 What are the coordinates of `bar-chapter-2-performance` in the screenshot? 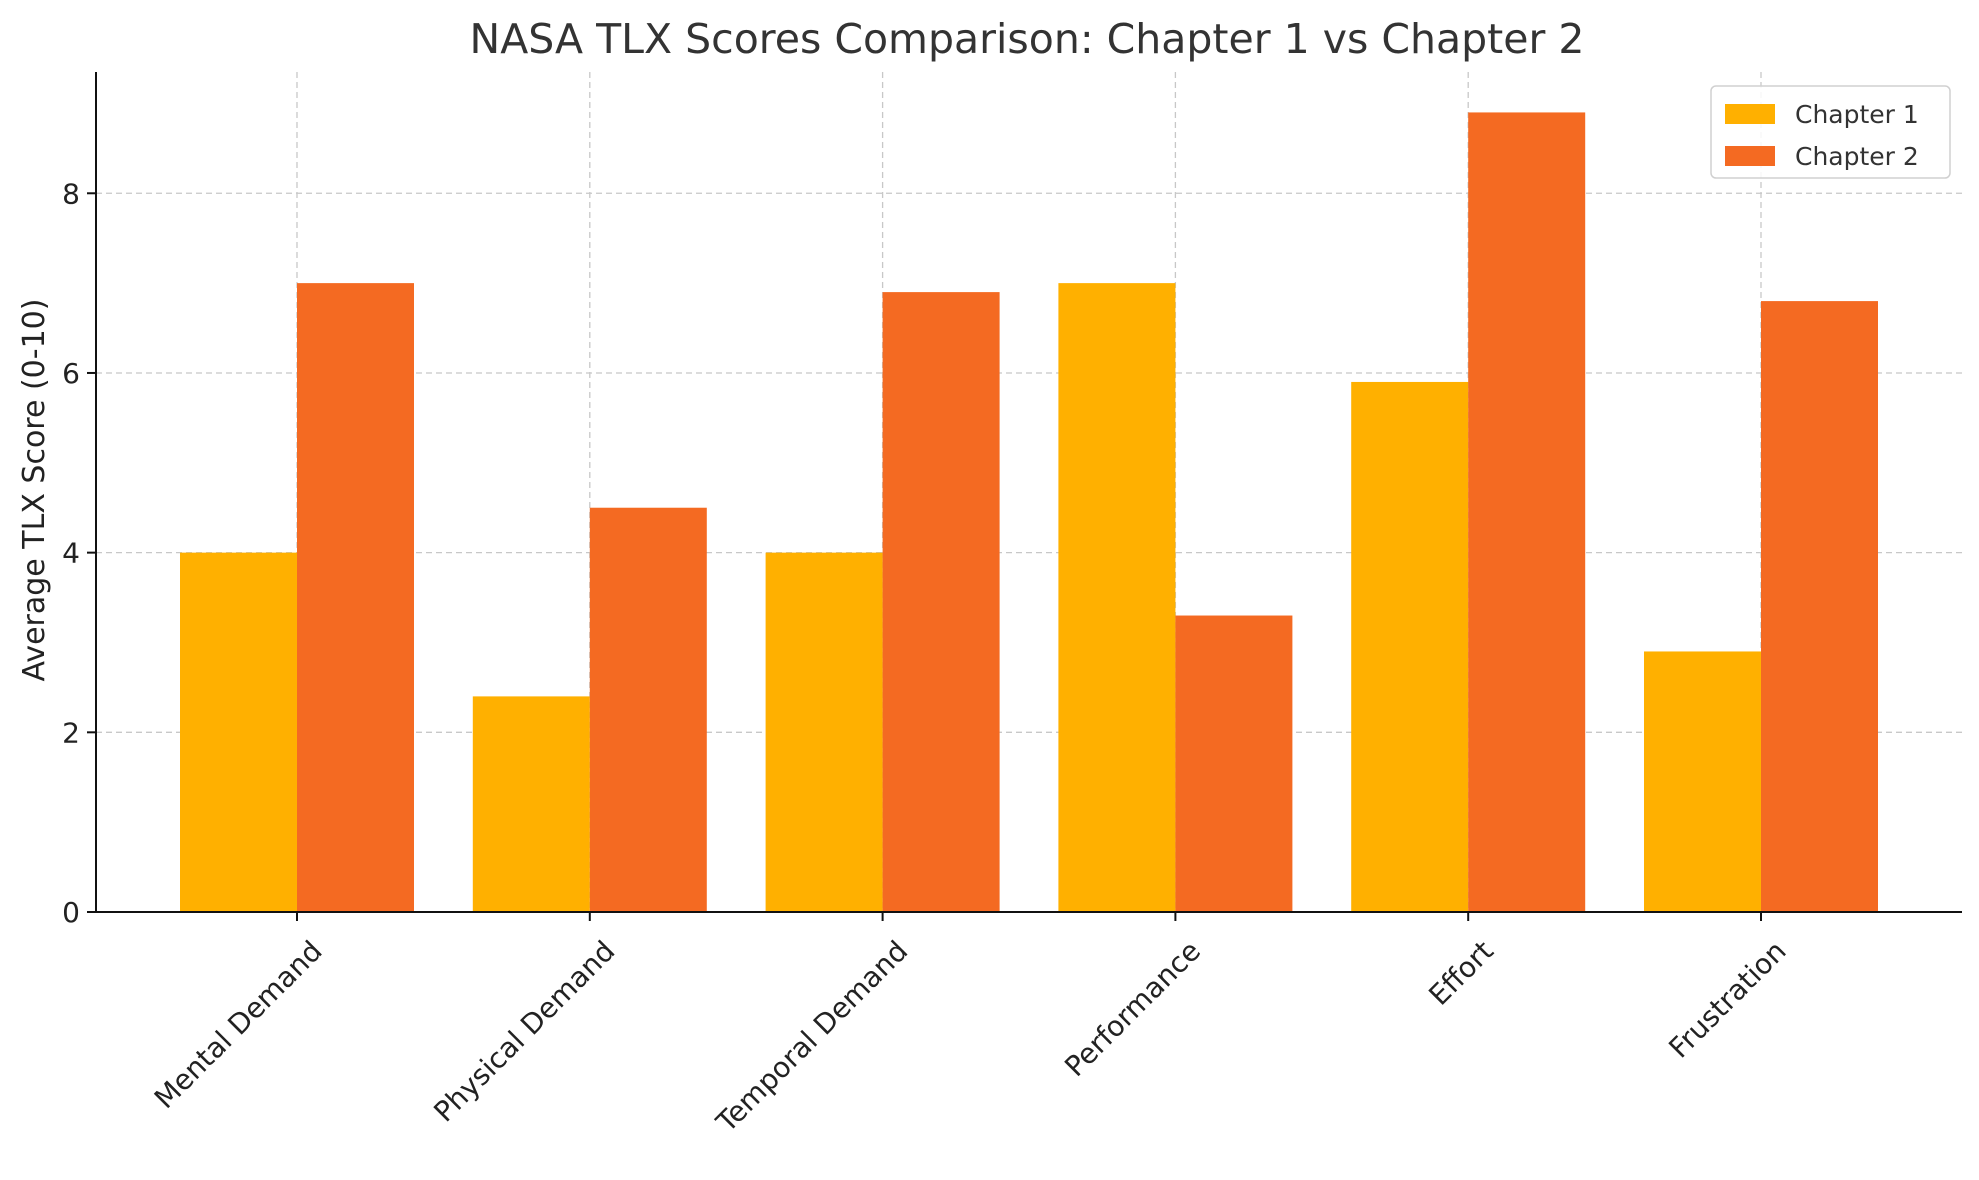 It's located at (1234, 763).